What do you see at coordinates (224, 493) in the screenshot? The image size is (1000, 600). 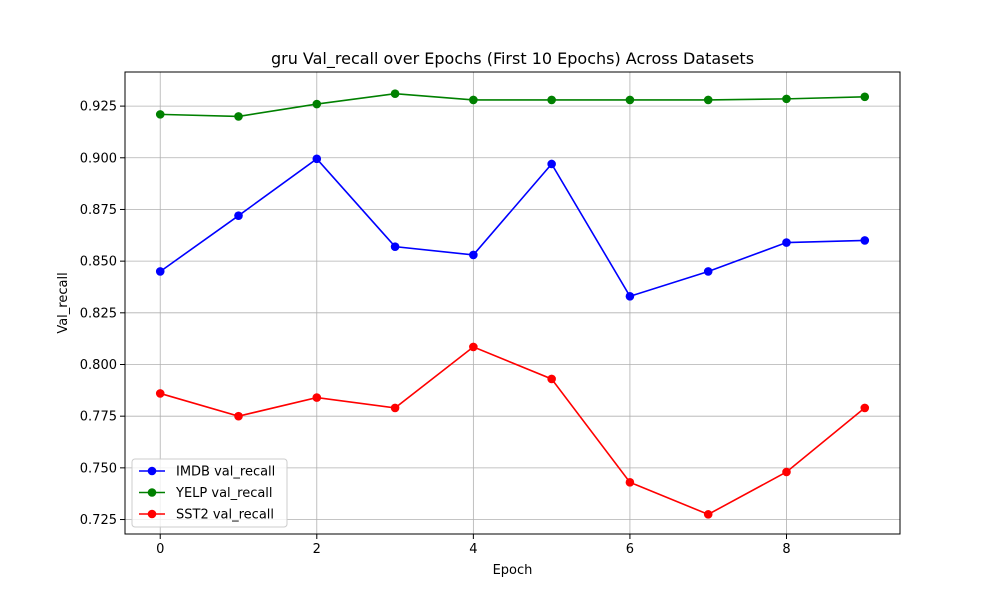 I see `legend-label: YELP val_recall` at bounding box center [224, 493].